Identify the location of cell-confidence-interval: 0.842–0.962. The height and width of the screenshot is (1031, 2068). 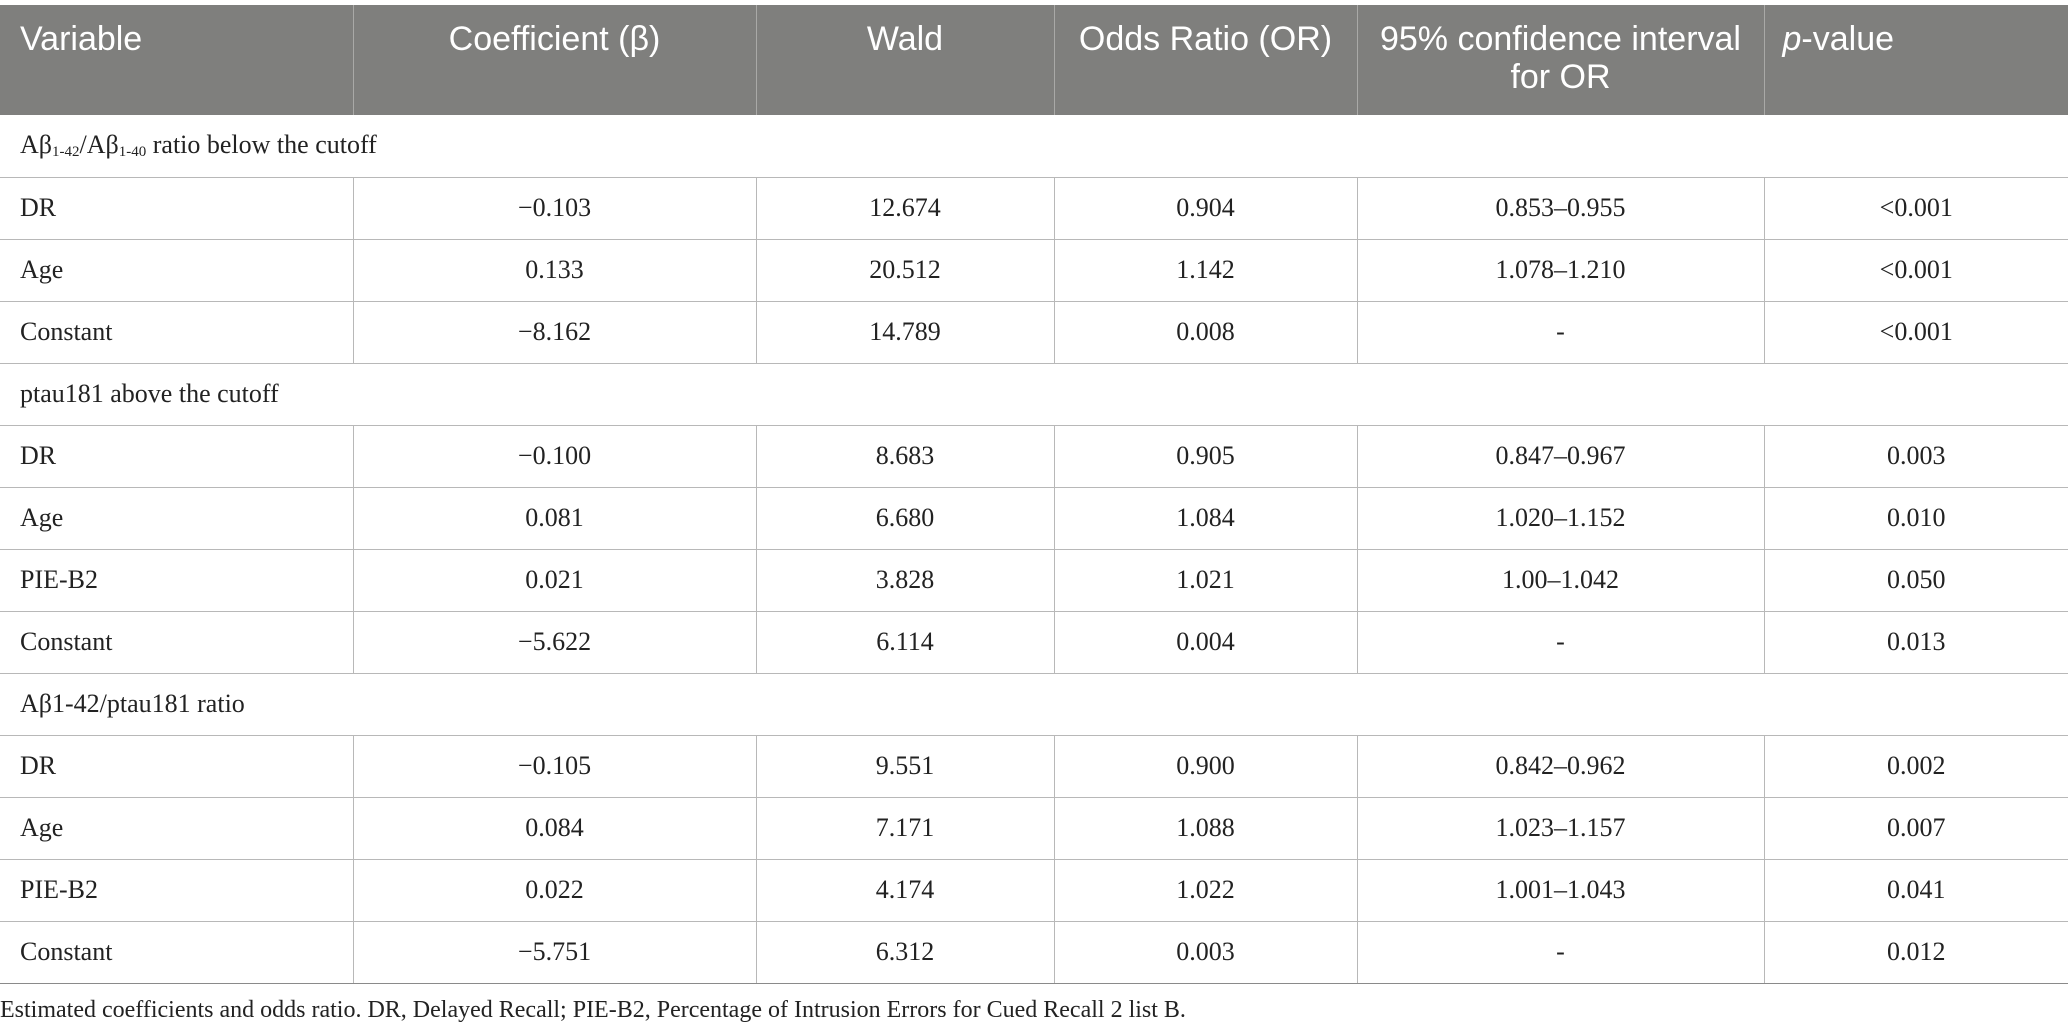
(1561, 766).